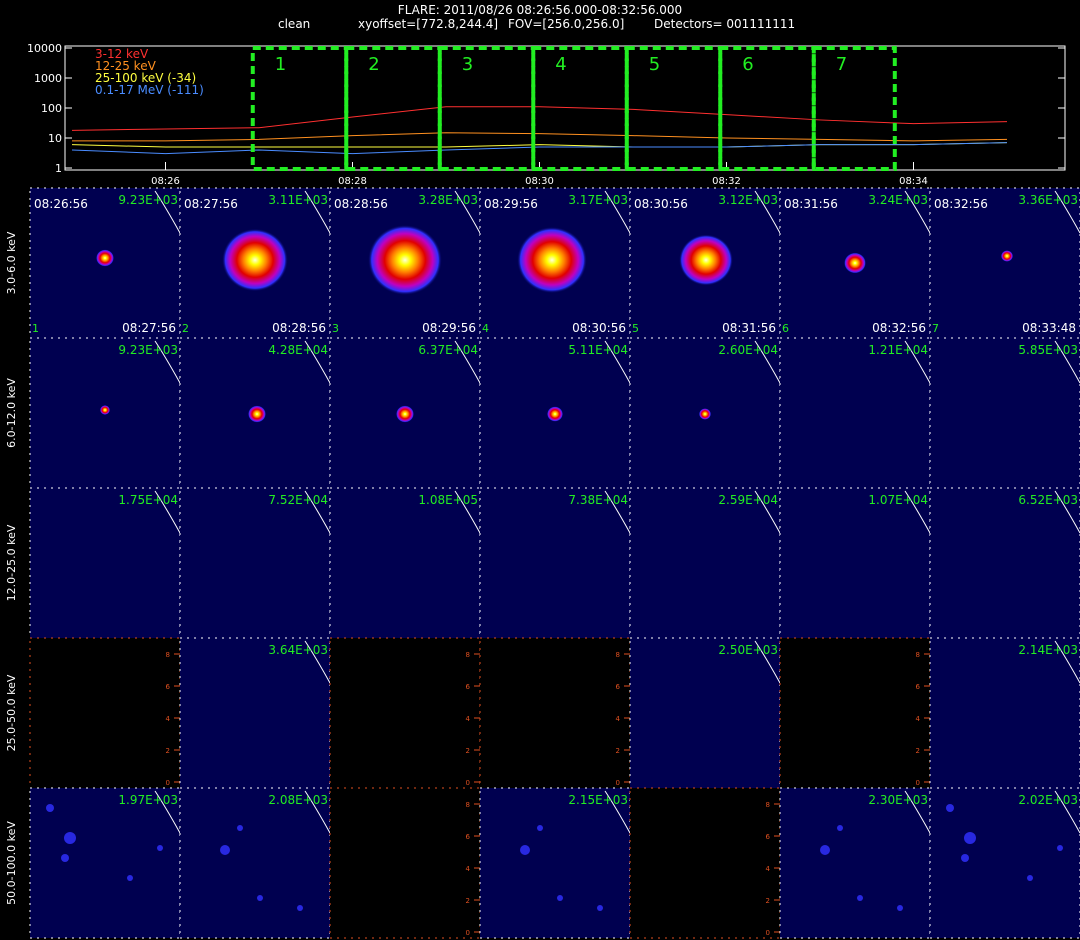  What do you see at coordinates (598, 200) in the screenshot?
I see `max-value: 3.17E+03` at bounding box center [598, 200].